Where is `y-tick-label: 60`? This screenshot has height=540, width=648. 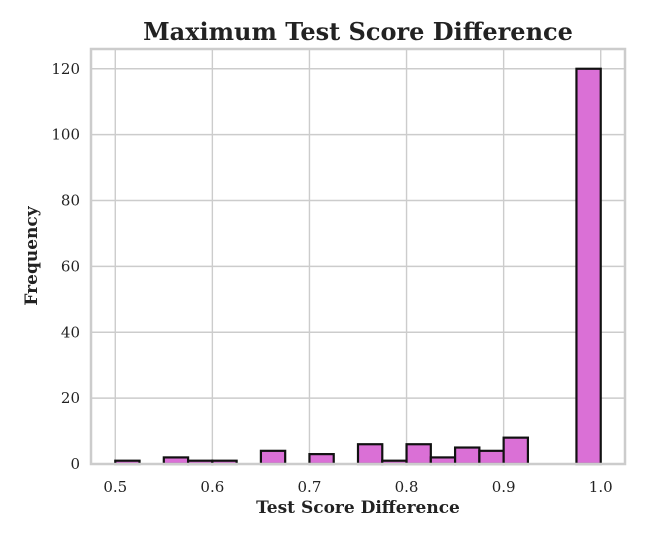 y-tick-label: 60 is located at coordinates (70, 266).